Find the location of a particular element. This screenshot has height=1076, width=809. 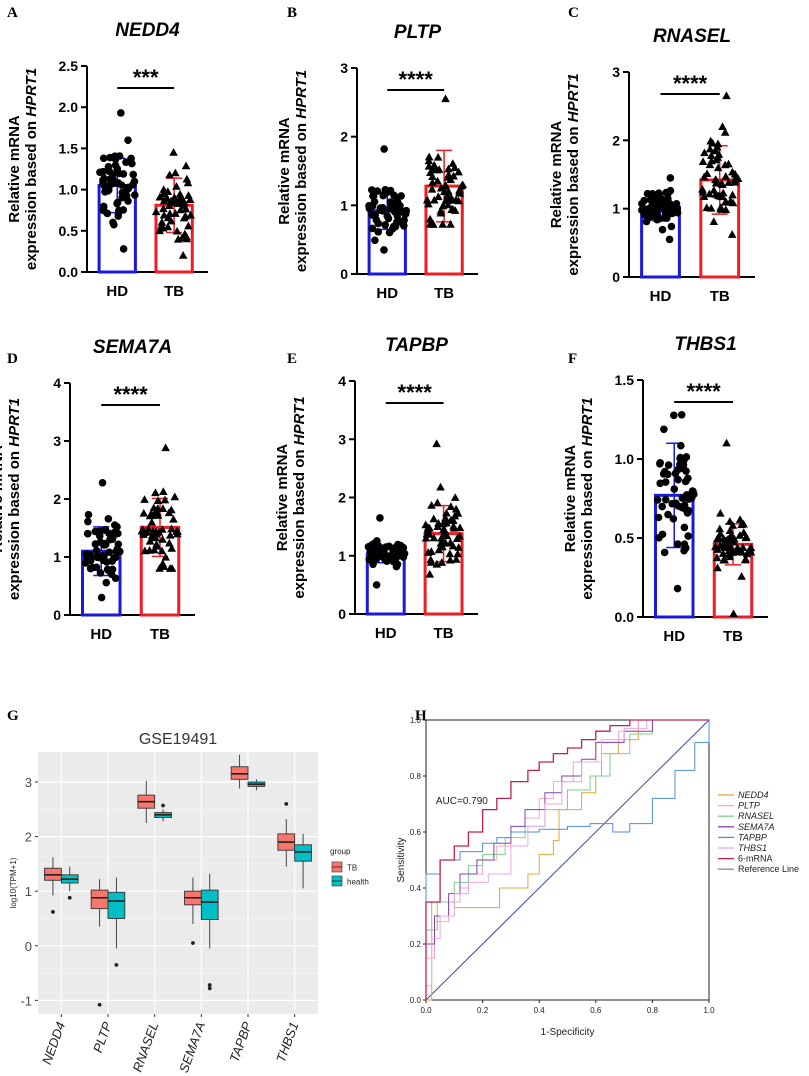

x-tick-label: 0.2 is located at coordinates (483, 1010).